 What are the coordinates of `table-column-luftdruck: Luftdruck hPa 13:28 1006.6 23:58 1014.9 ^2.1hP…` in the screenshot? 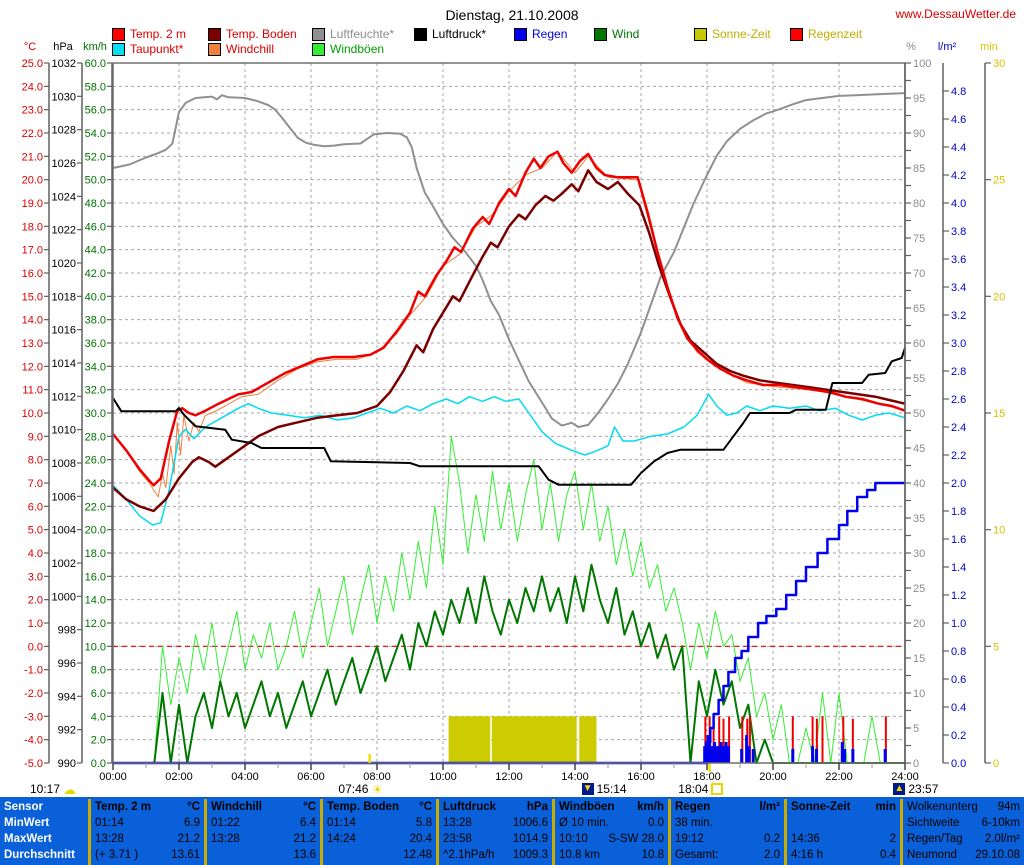 It's located at (494, 832).